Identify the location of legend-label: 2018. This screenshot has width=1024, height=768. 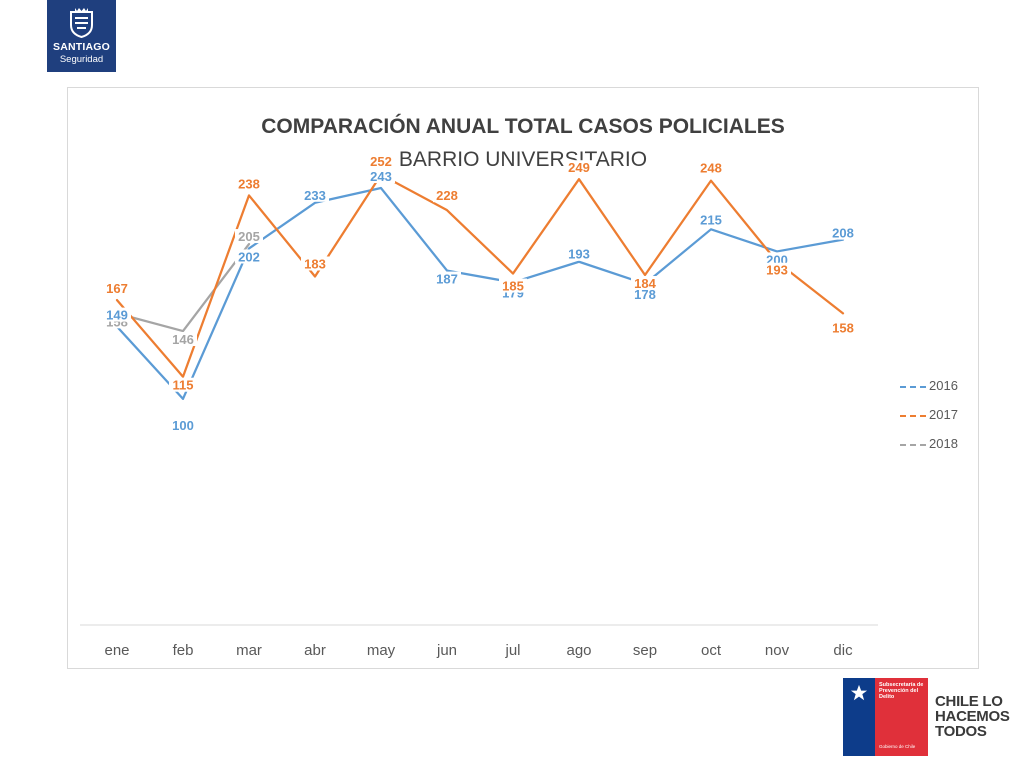
(943, 443).